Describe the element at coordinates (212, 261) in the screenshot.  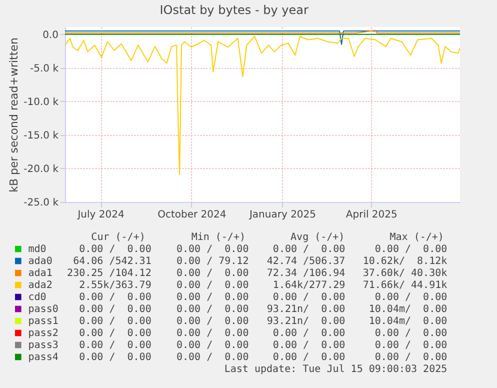
I see `text: 0.00 / 79.12` at that location.